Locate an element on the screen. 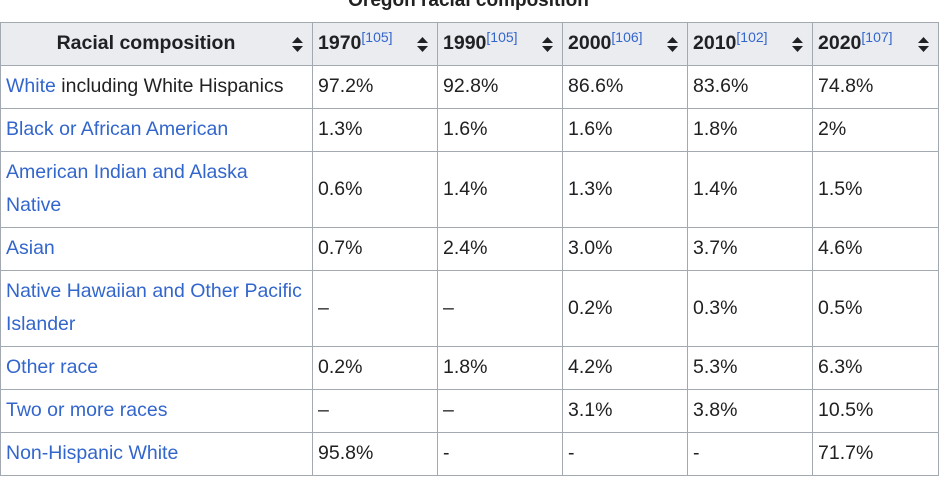 The image size is (939, 483). value-cell: 2% is located at coordinates (875, 130).